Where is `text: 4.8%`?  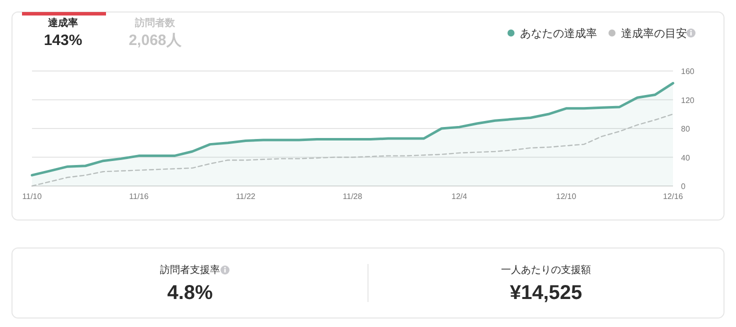 text: 4.8% is located at coordinates (190, 293).